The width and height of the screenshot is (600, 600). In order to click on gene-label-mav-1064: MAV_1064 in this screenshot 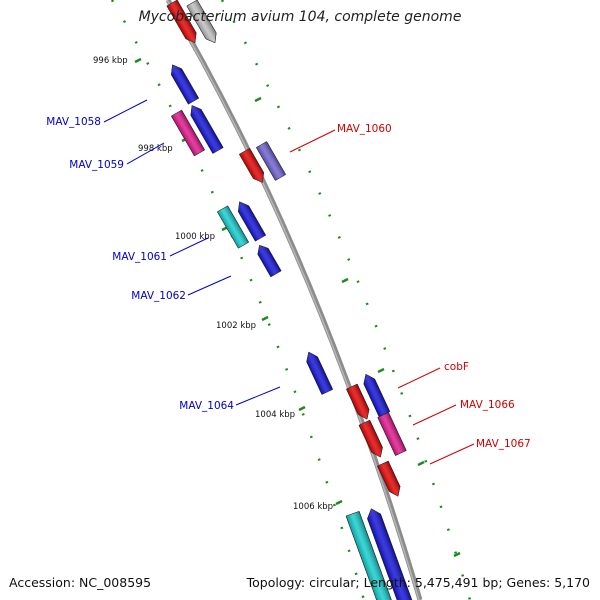, I will do `click(206, 406)`.